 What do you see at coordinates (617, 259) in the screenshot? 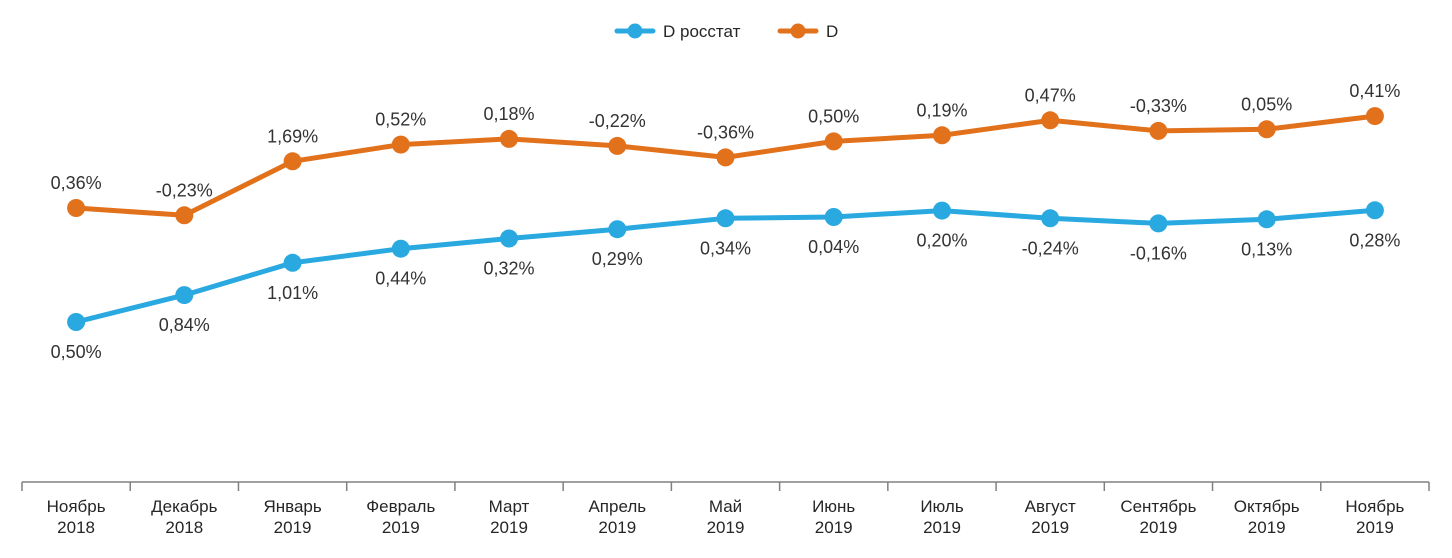
I see `data-label: 0,29%` at bounding box center [617, 259].